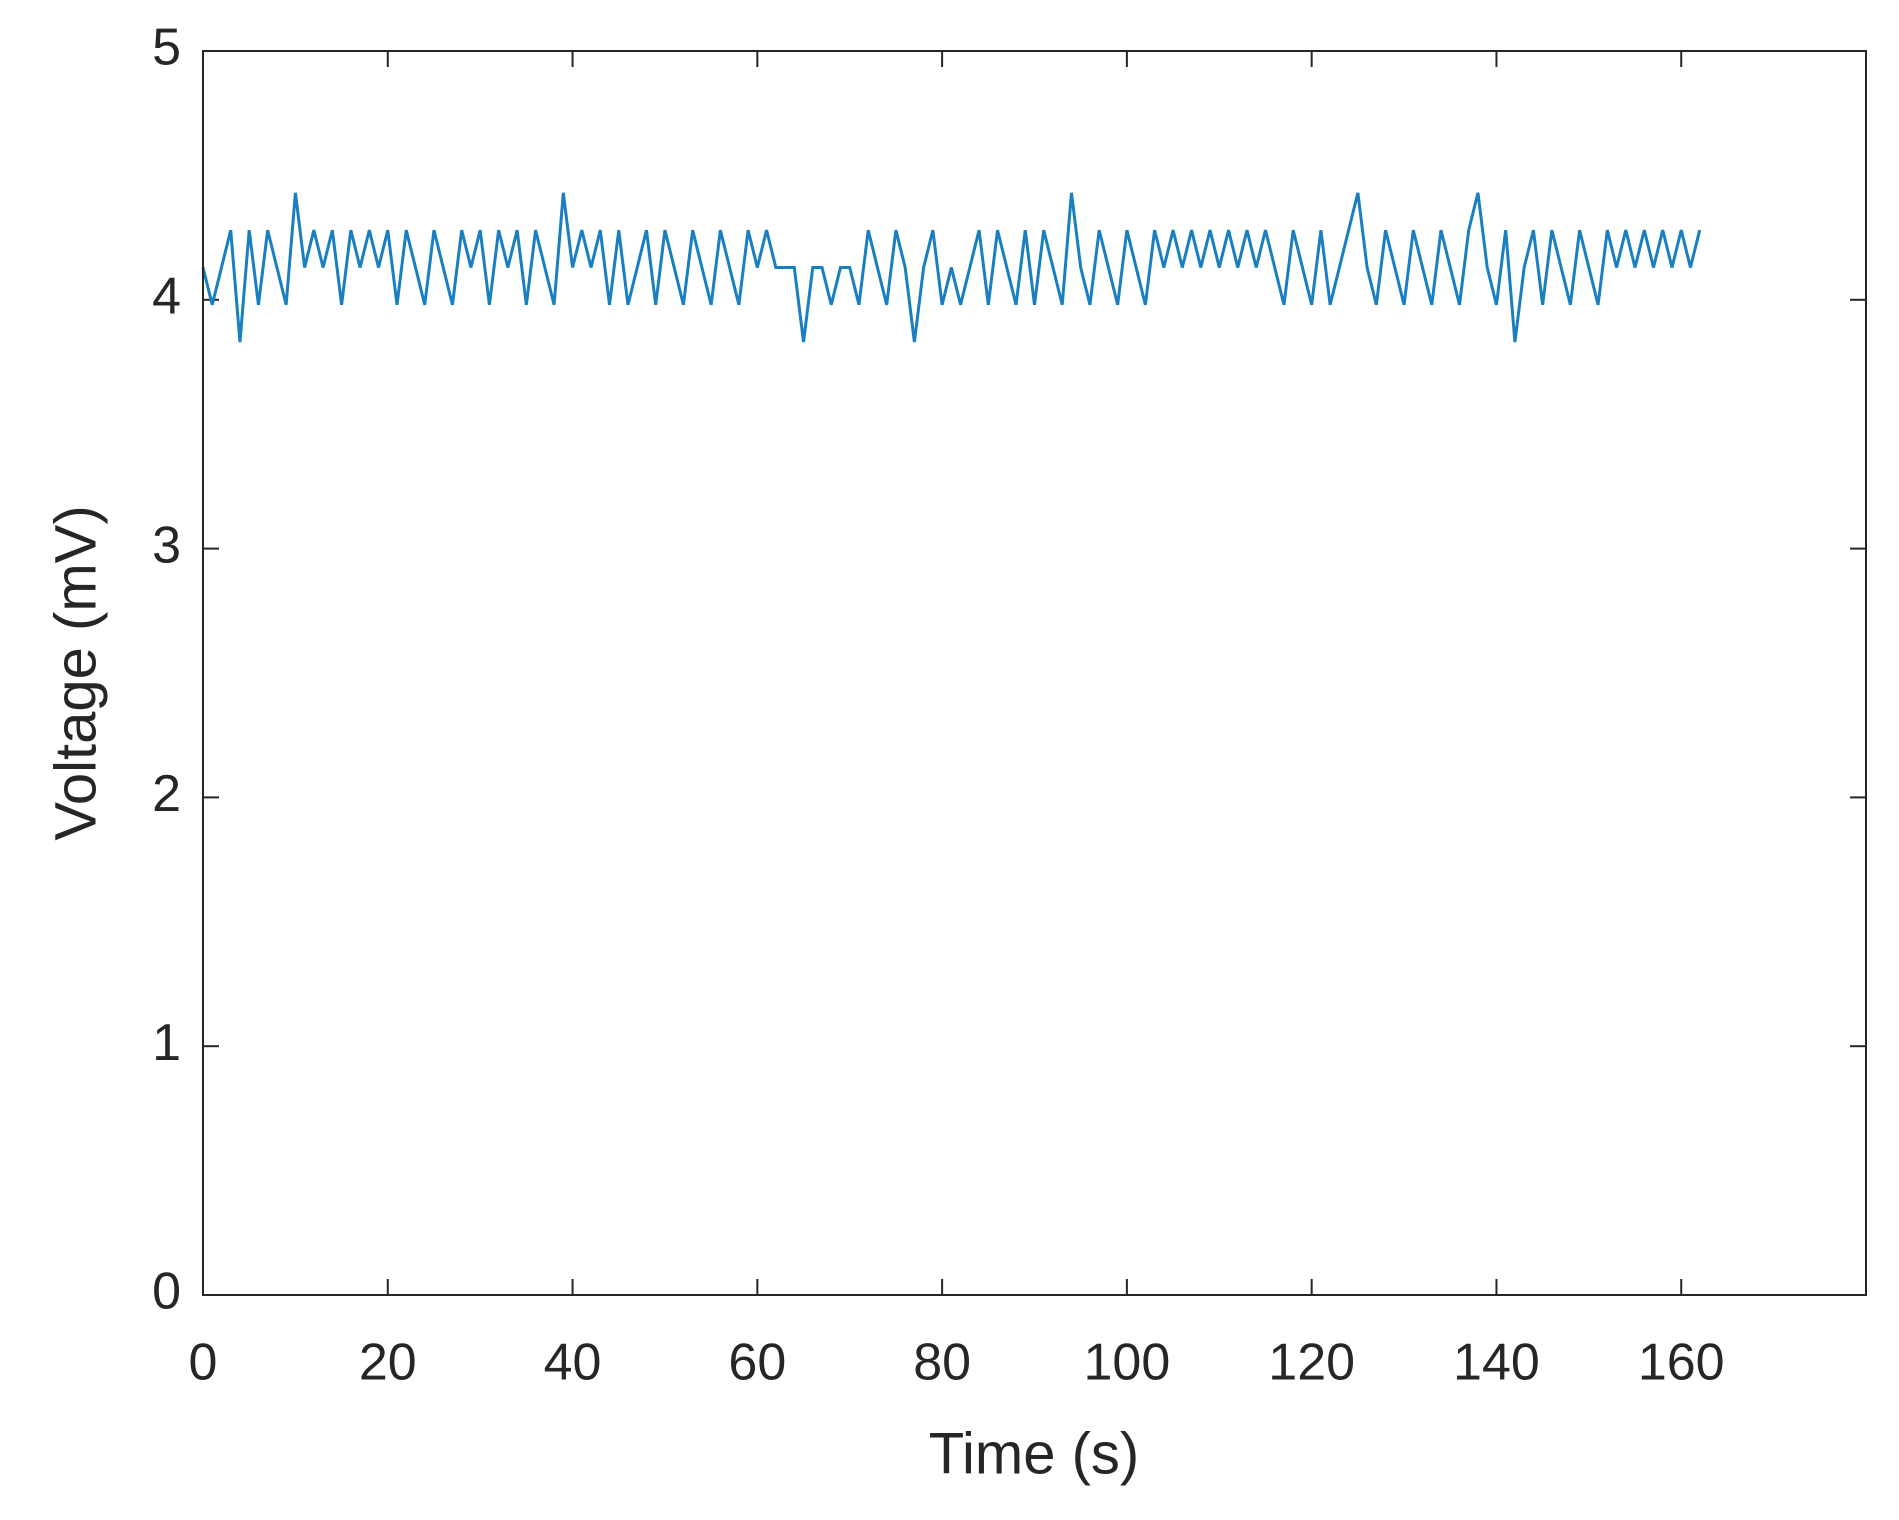 Image resolution: width=1899 pixels, height=1520 pixels. I want to click on y-tick-label: 2, so click(166, 794).